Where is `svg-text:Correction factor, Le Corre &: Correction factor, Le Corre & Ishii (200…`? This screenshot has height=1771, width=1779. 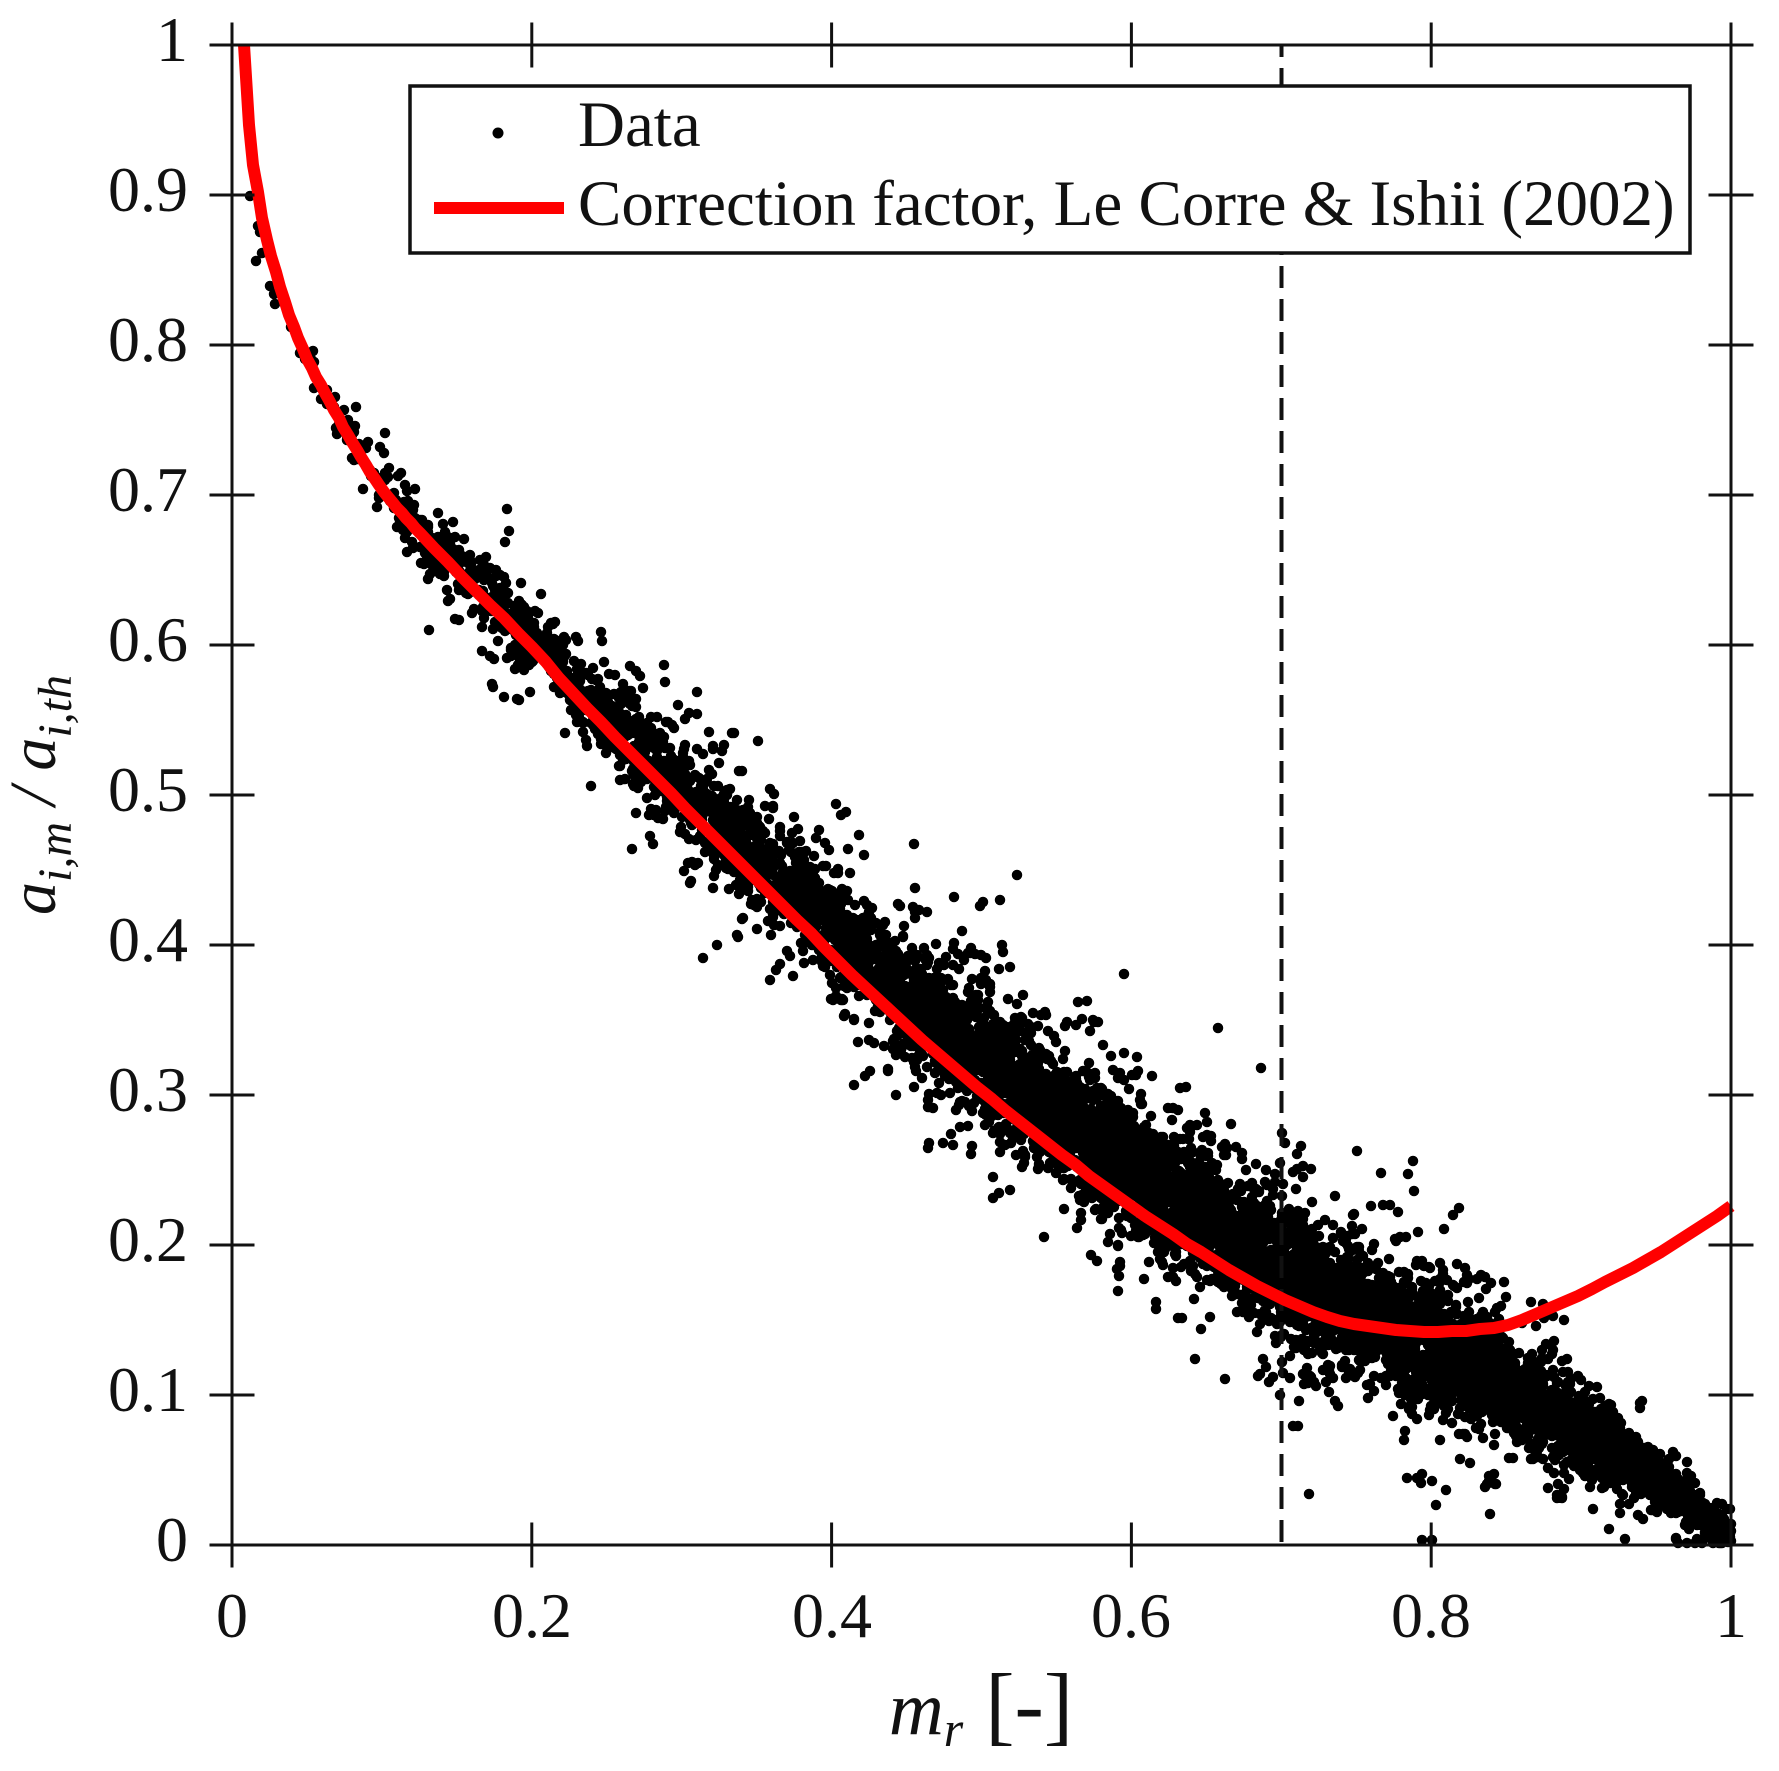
svg-text:Correction factor, Le Corre &: Correction factor, Le Corre & Ishii (200… is located at coordinates (1126, 204).